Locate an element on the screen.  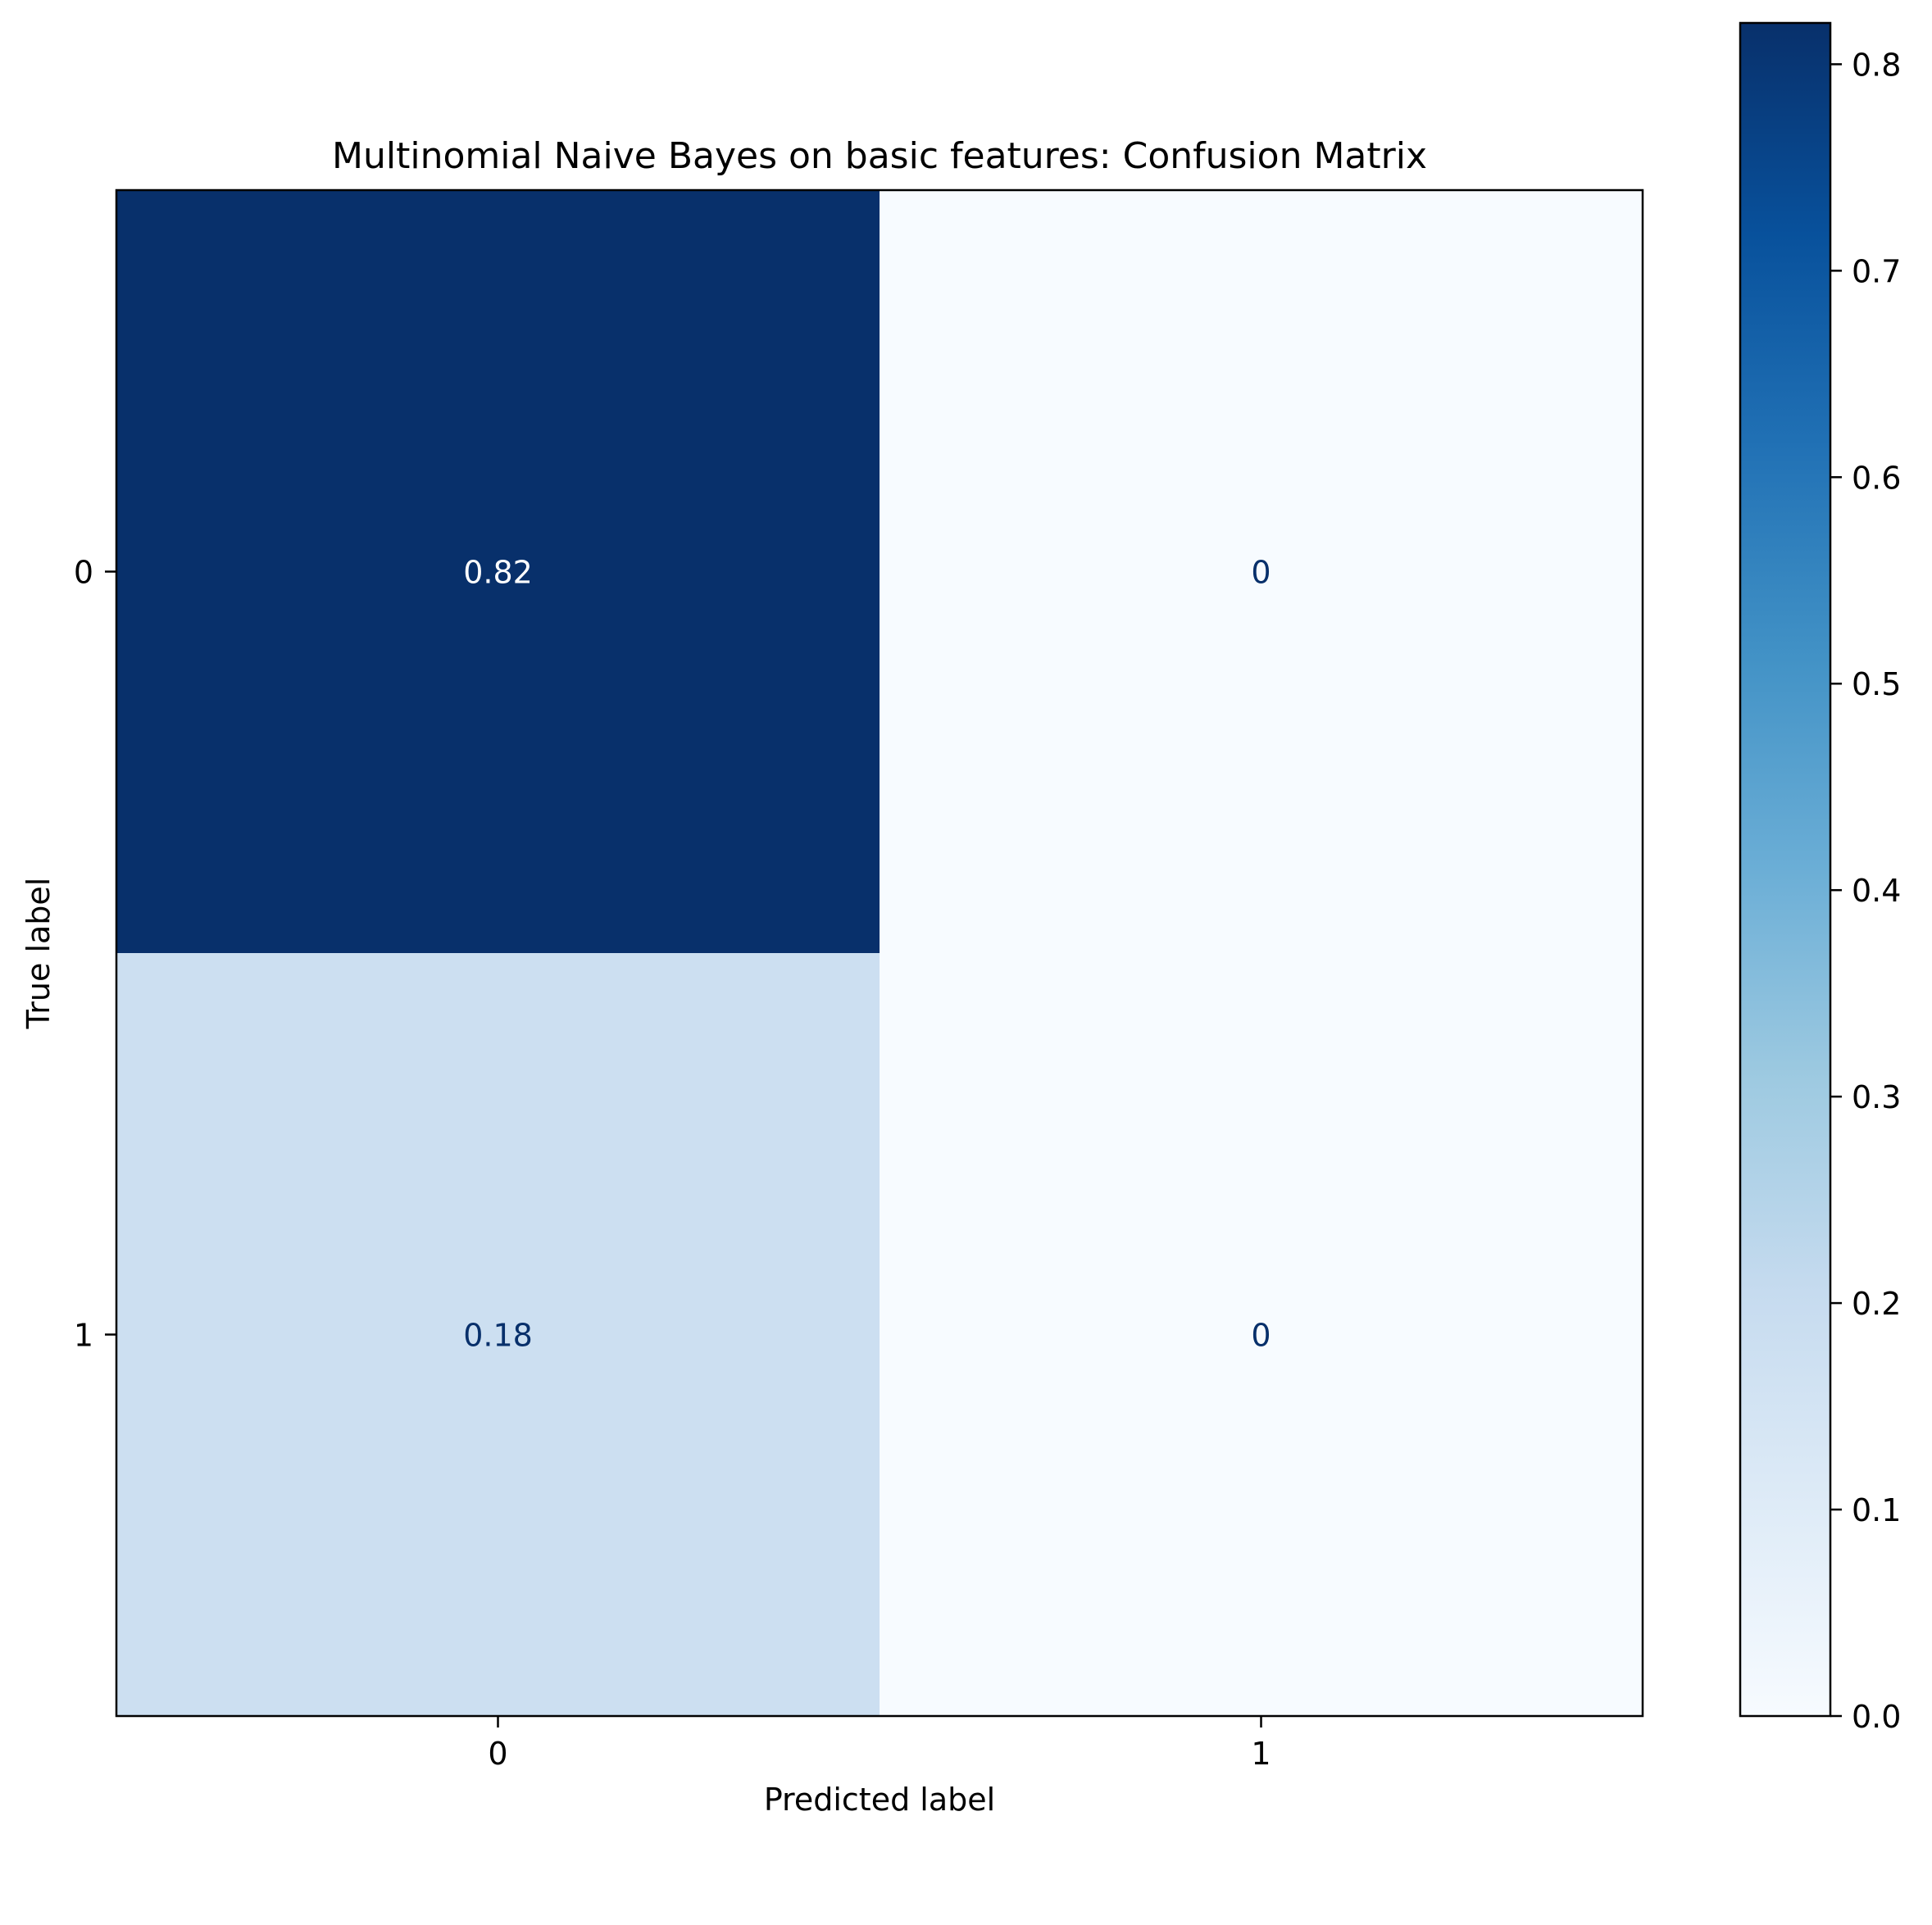
colorbar-tick-label: 0.3 is located at coordinates (1876, 1097).